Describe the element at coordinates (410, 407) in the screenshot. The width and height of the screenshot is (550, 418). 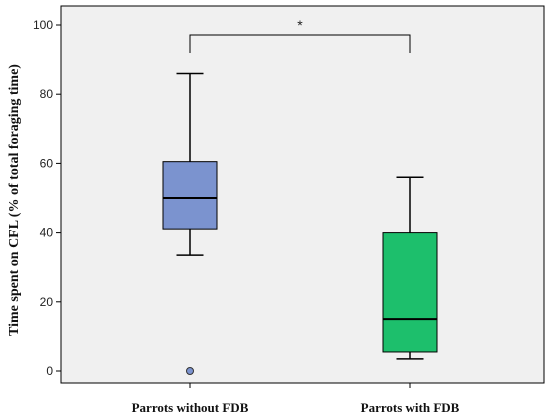
I see `x-category-label: Parrots with FDB` at that location.